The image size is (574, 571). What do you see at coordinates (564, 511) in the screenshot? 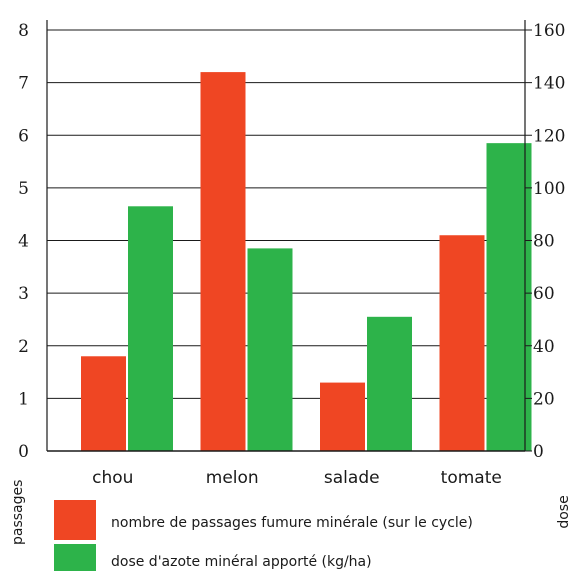
I see `y-axis-right-title: dose` at bounding box center [564, 511].